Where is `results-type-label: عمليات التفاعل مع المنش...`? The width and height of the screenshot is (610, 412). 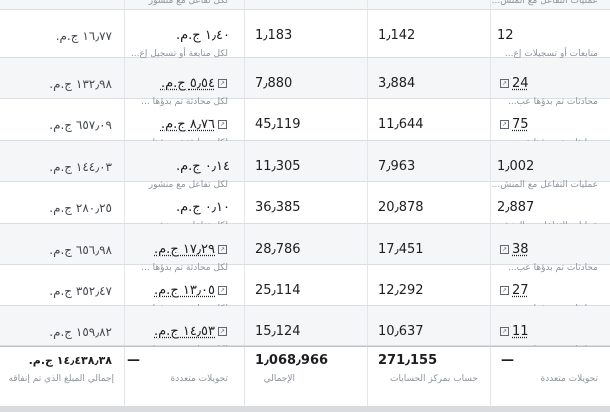
results-type-label: عمليات التفاعل مع المنش... is located at coordinates (544, 3).